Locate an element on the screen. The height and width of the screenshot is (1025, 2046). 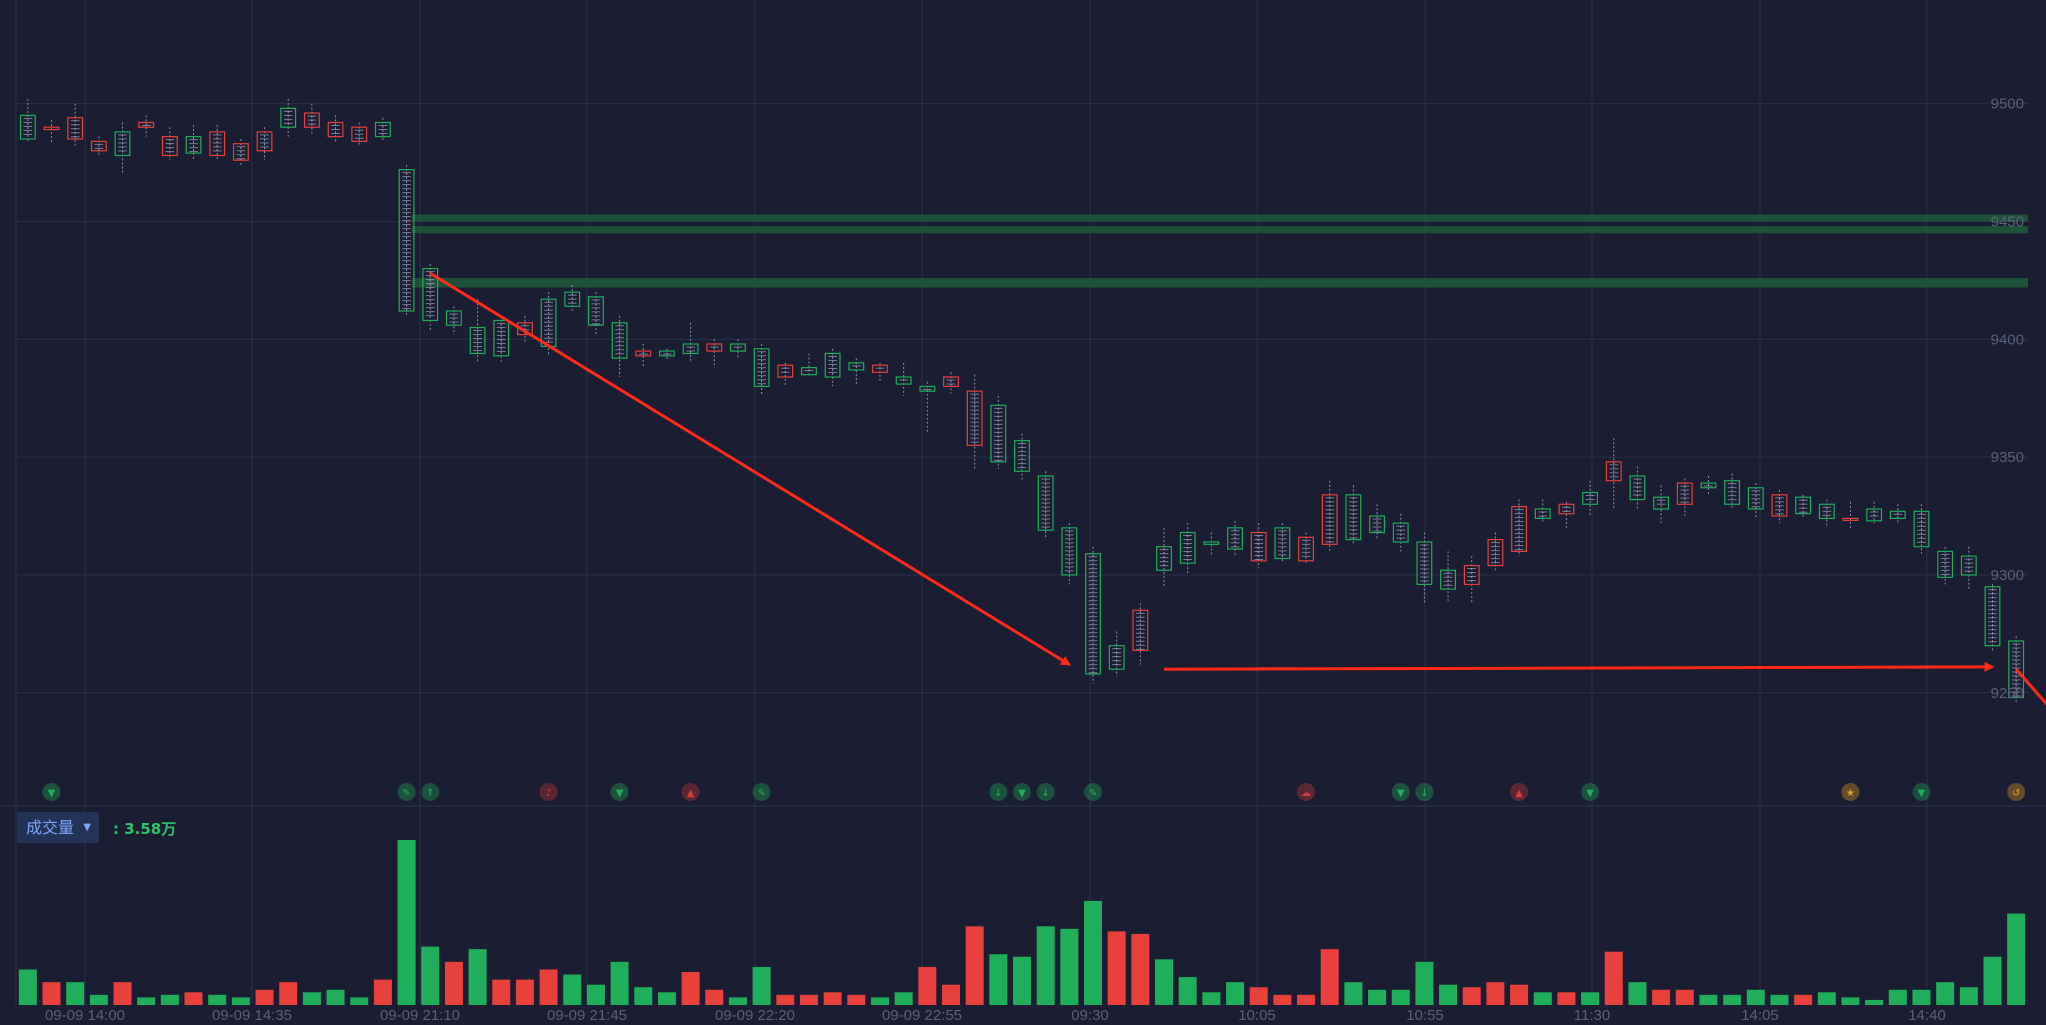
time-tick-label: 14:05 is located at coordinates (1760, 1015).